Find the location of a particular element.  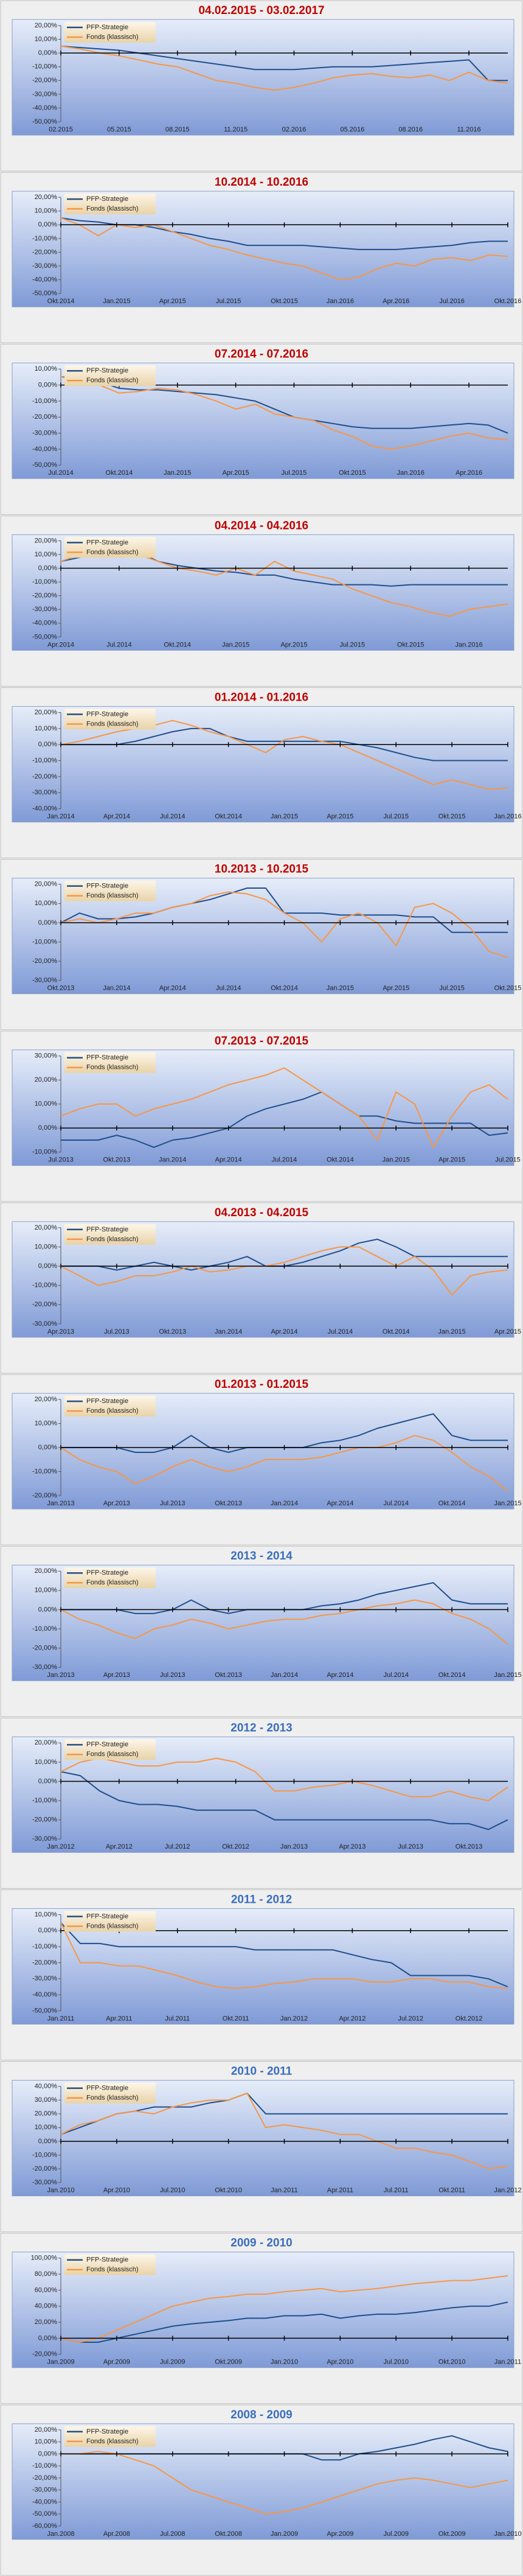

x-tick-label: 11.2016 is located at coordinates (469, 129).